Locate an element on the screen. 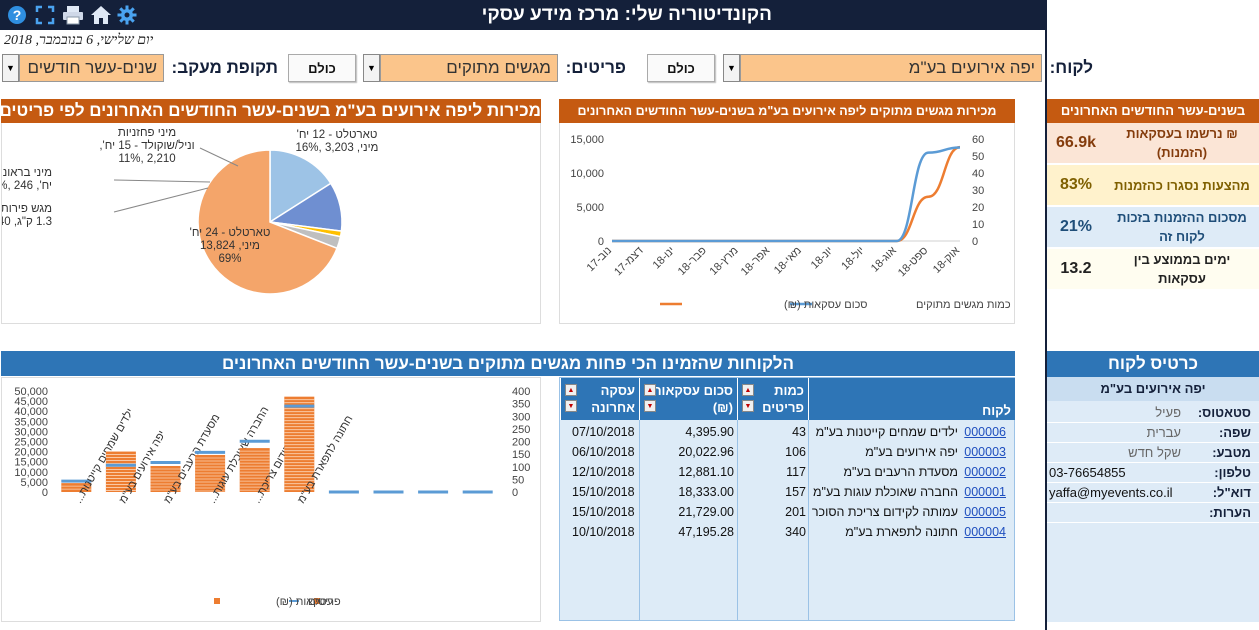 The width and height of the screenshot is (1259, 630). card-field-value: פעיל is located at coordinates (1168, 412).